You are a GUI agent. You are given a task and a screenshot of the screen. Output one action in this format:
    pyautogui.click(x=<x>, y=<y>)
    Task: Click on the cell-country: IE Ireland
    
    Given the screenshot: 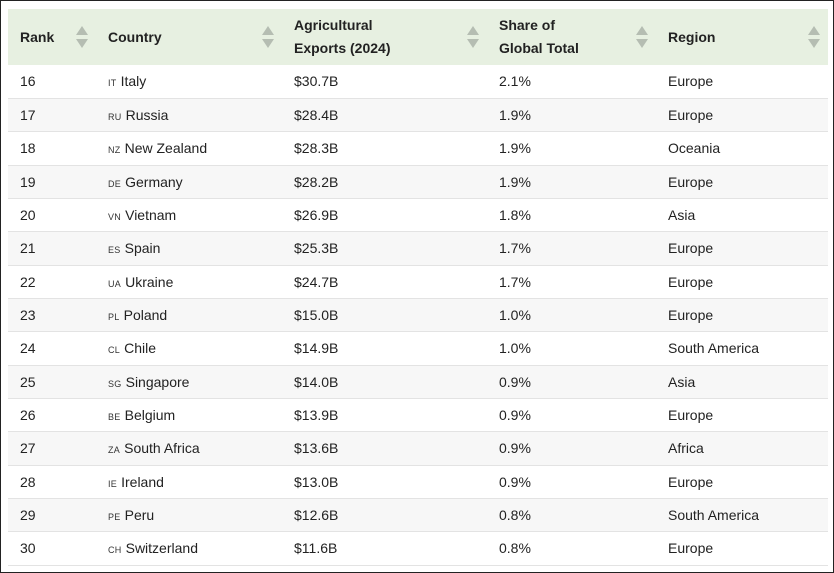 What is the action you would take?
    pyautogui.click(x=189, y=482)
    